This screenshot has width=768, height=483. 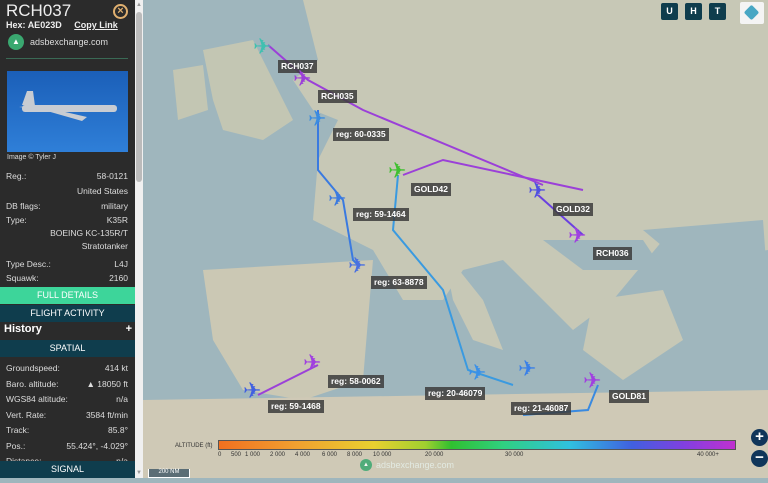 What do you see at coordinates (16, 25) in the screenshot?
I see `hex-label: Hex:` at bounding box center [16, 25].